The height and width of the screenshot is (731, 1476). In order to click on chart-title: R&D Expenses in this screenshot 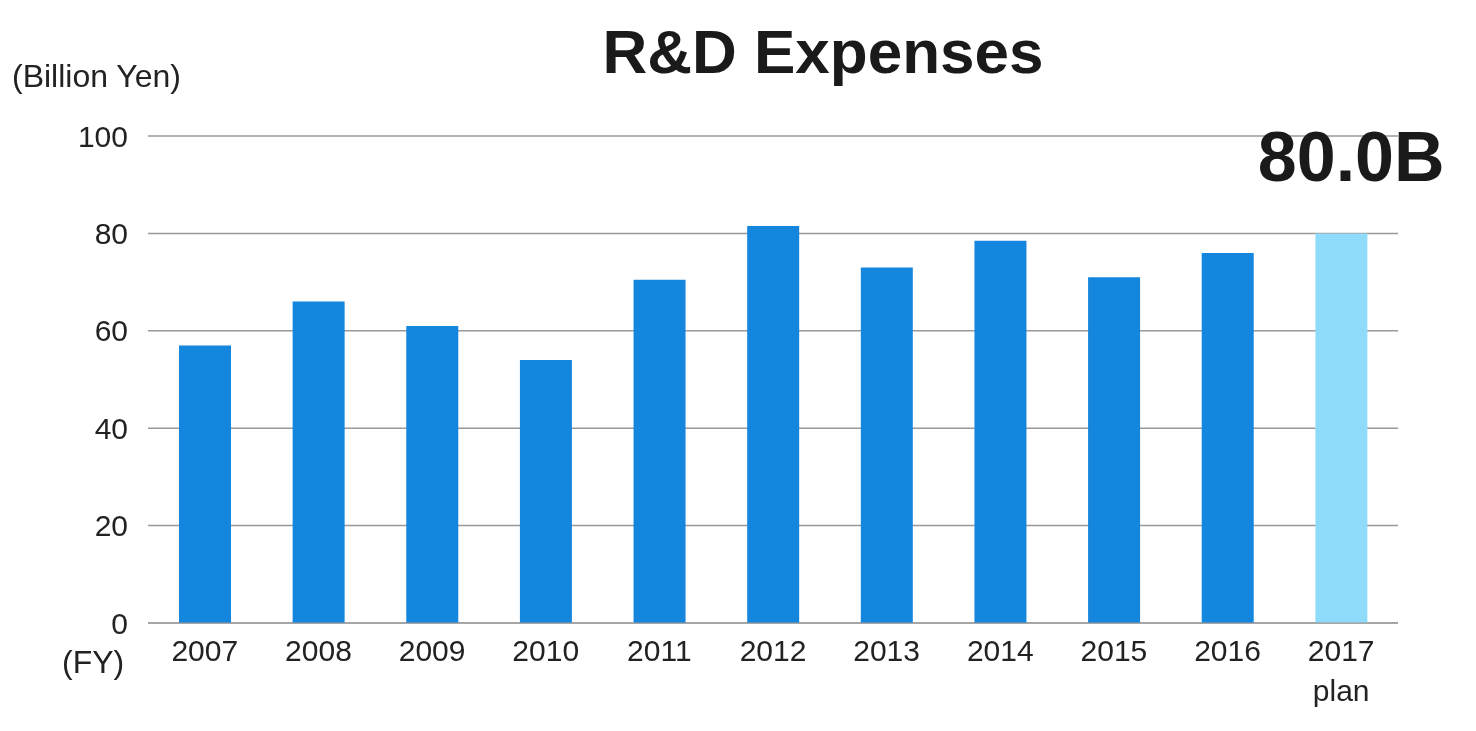, I will do `click(823, 51)`.